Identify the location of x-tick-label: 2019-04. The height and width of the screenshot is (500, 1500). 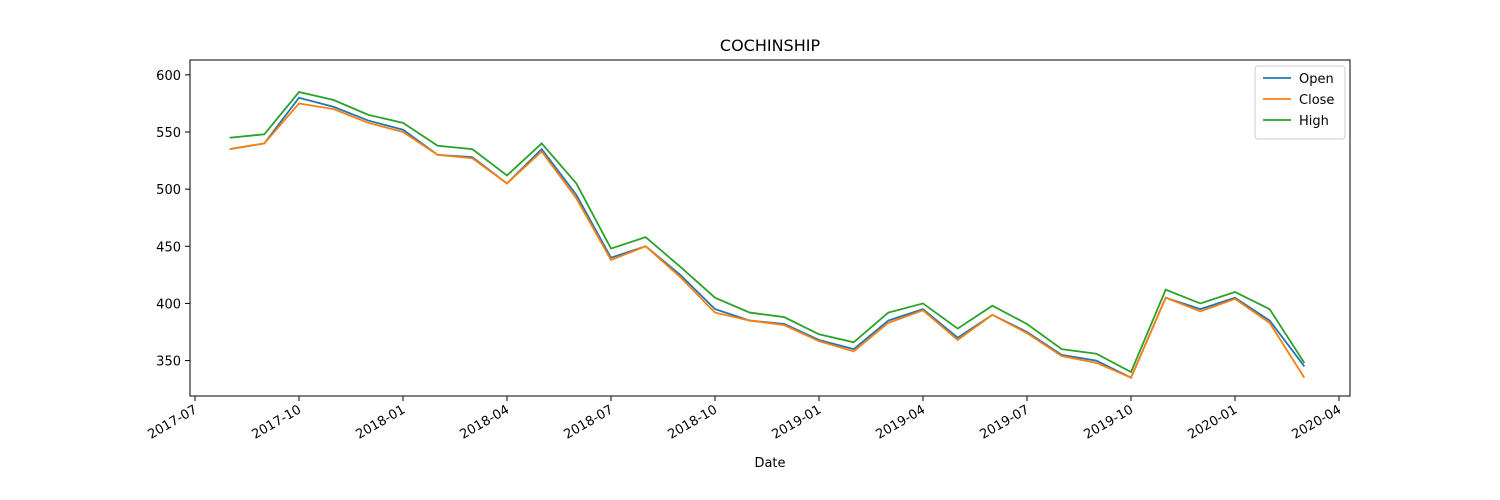
(900, 422).